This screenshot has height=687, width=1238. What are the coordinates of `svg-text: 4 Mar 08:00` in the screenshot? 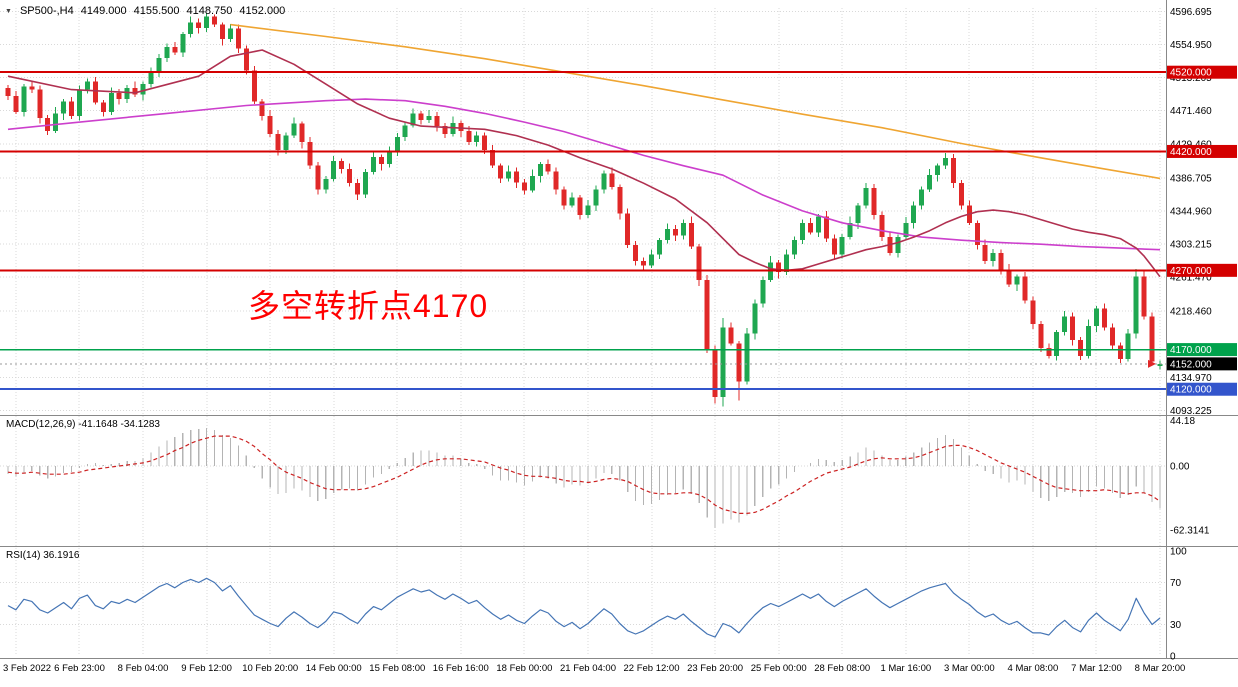 It's located at (1033, 668).